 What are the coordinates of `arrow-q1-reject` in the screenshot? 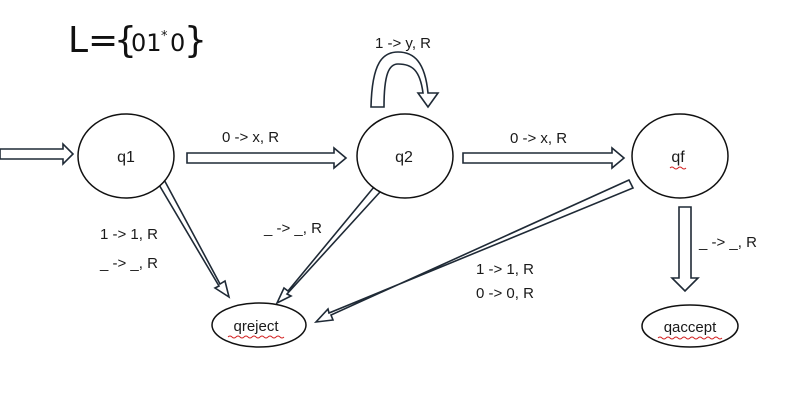 It's located at (192, 235).